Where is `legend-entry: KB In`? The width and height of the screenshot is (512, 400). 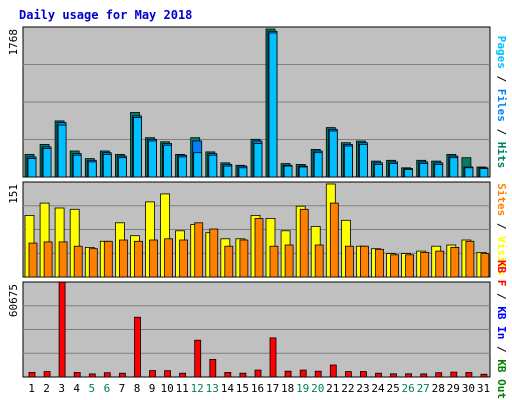 legend-entry: KB In is located at coordinates (501, 322).